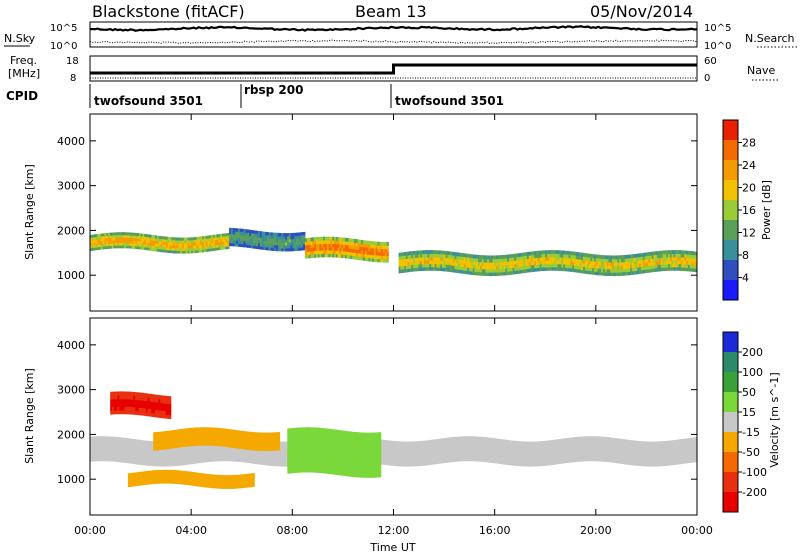  What do you see at coordinates (749, 143) in the screenshot?
I see `colorbar-tick-label: 28` at bounding box center [749, 143].